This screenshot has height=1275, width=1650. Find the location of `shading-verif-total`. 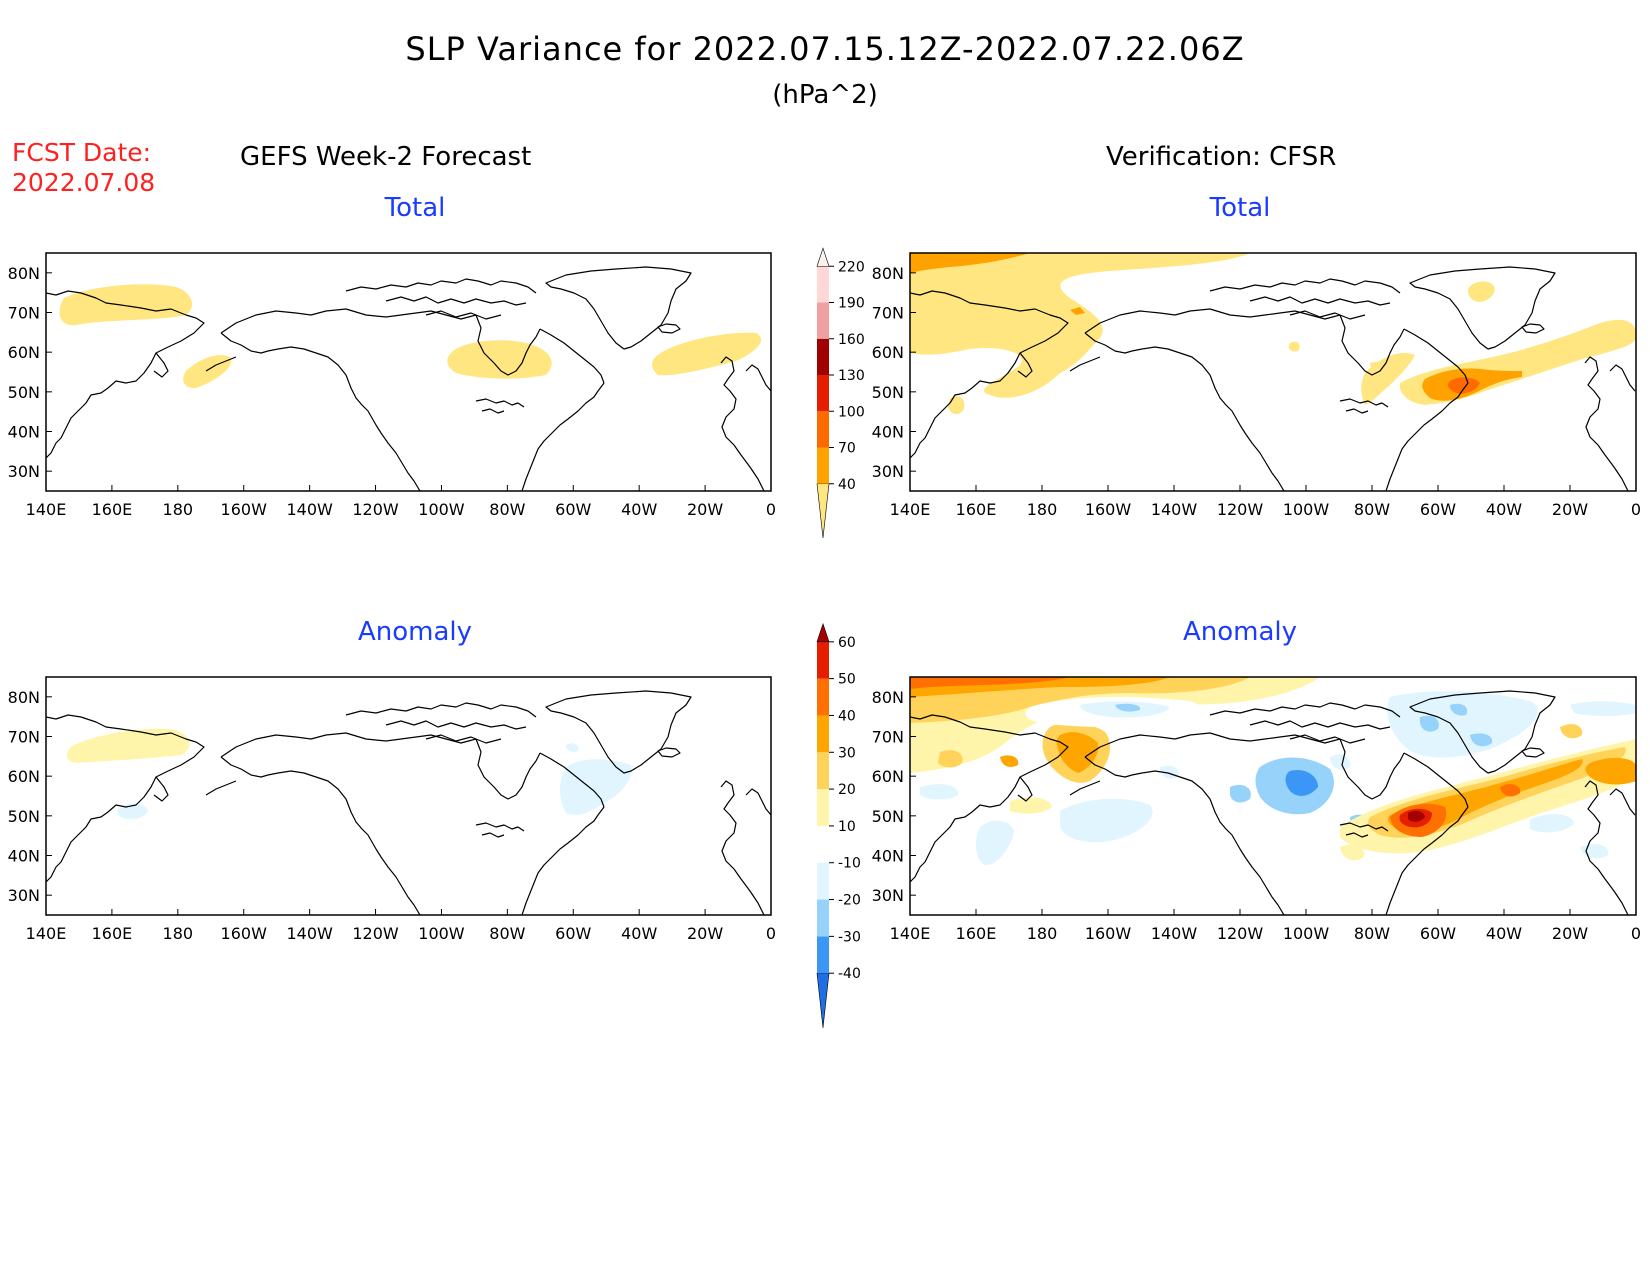

shading-verif-total is located at coordinates (1273, 334).